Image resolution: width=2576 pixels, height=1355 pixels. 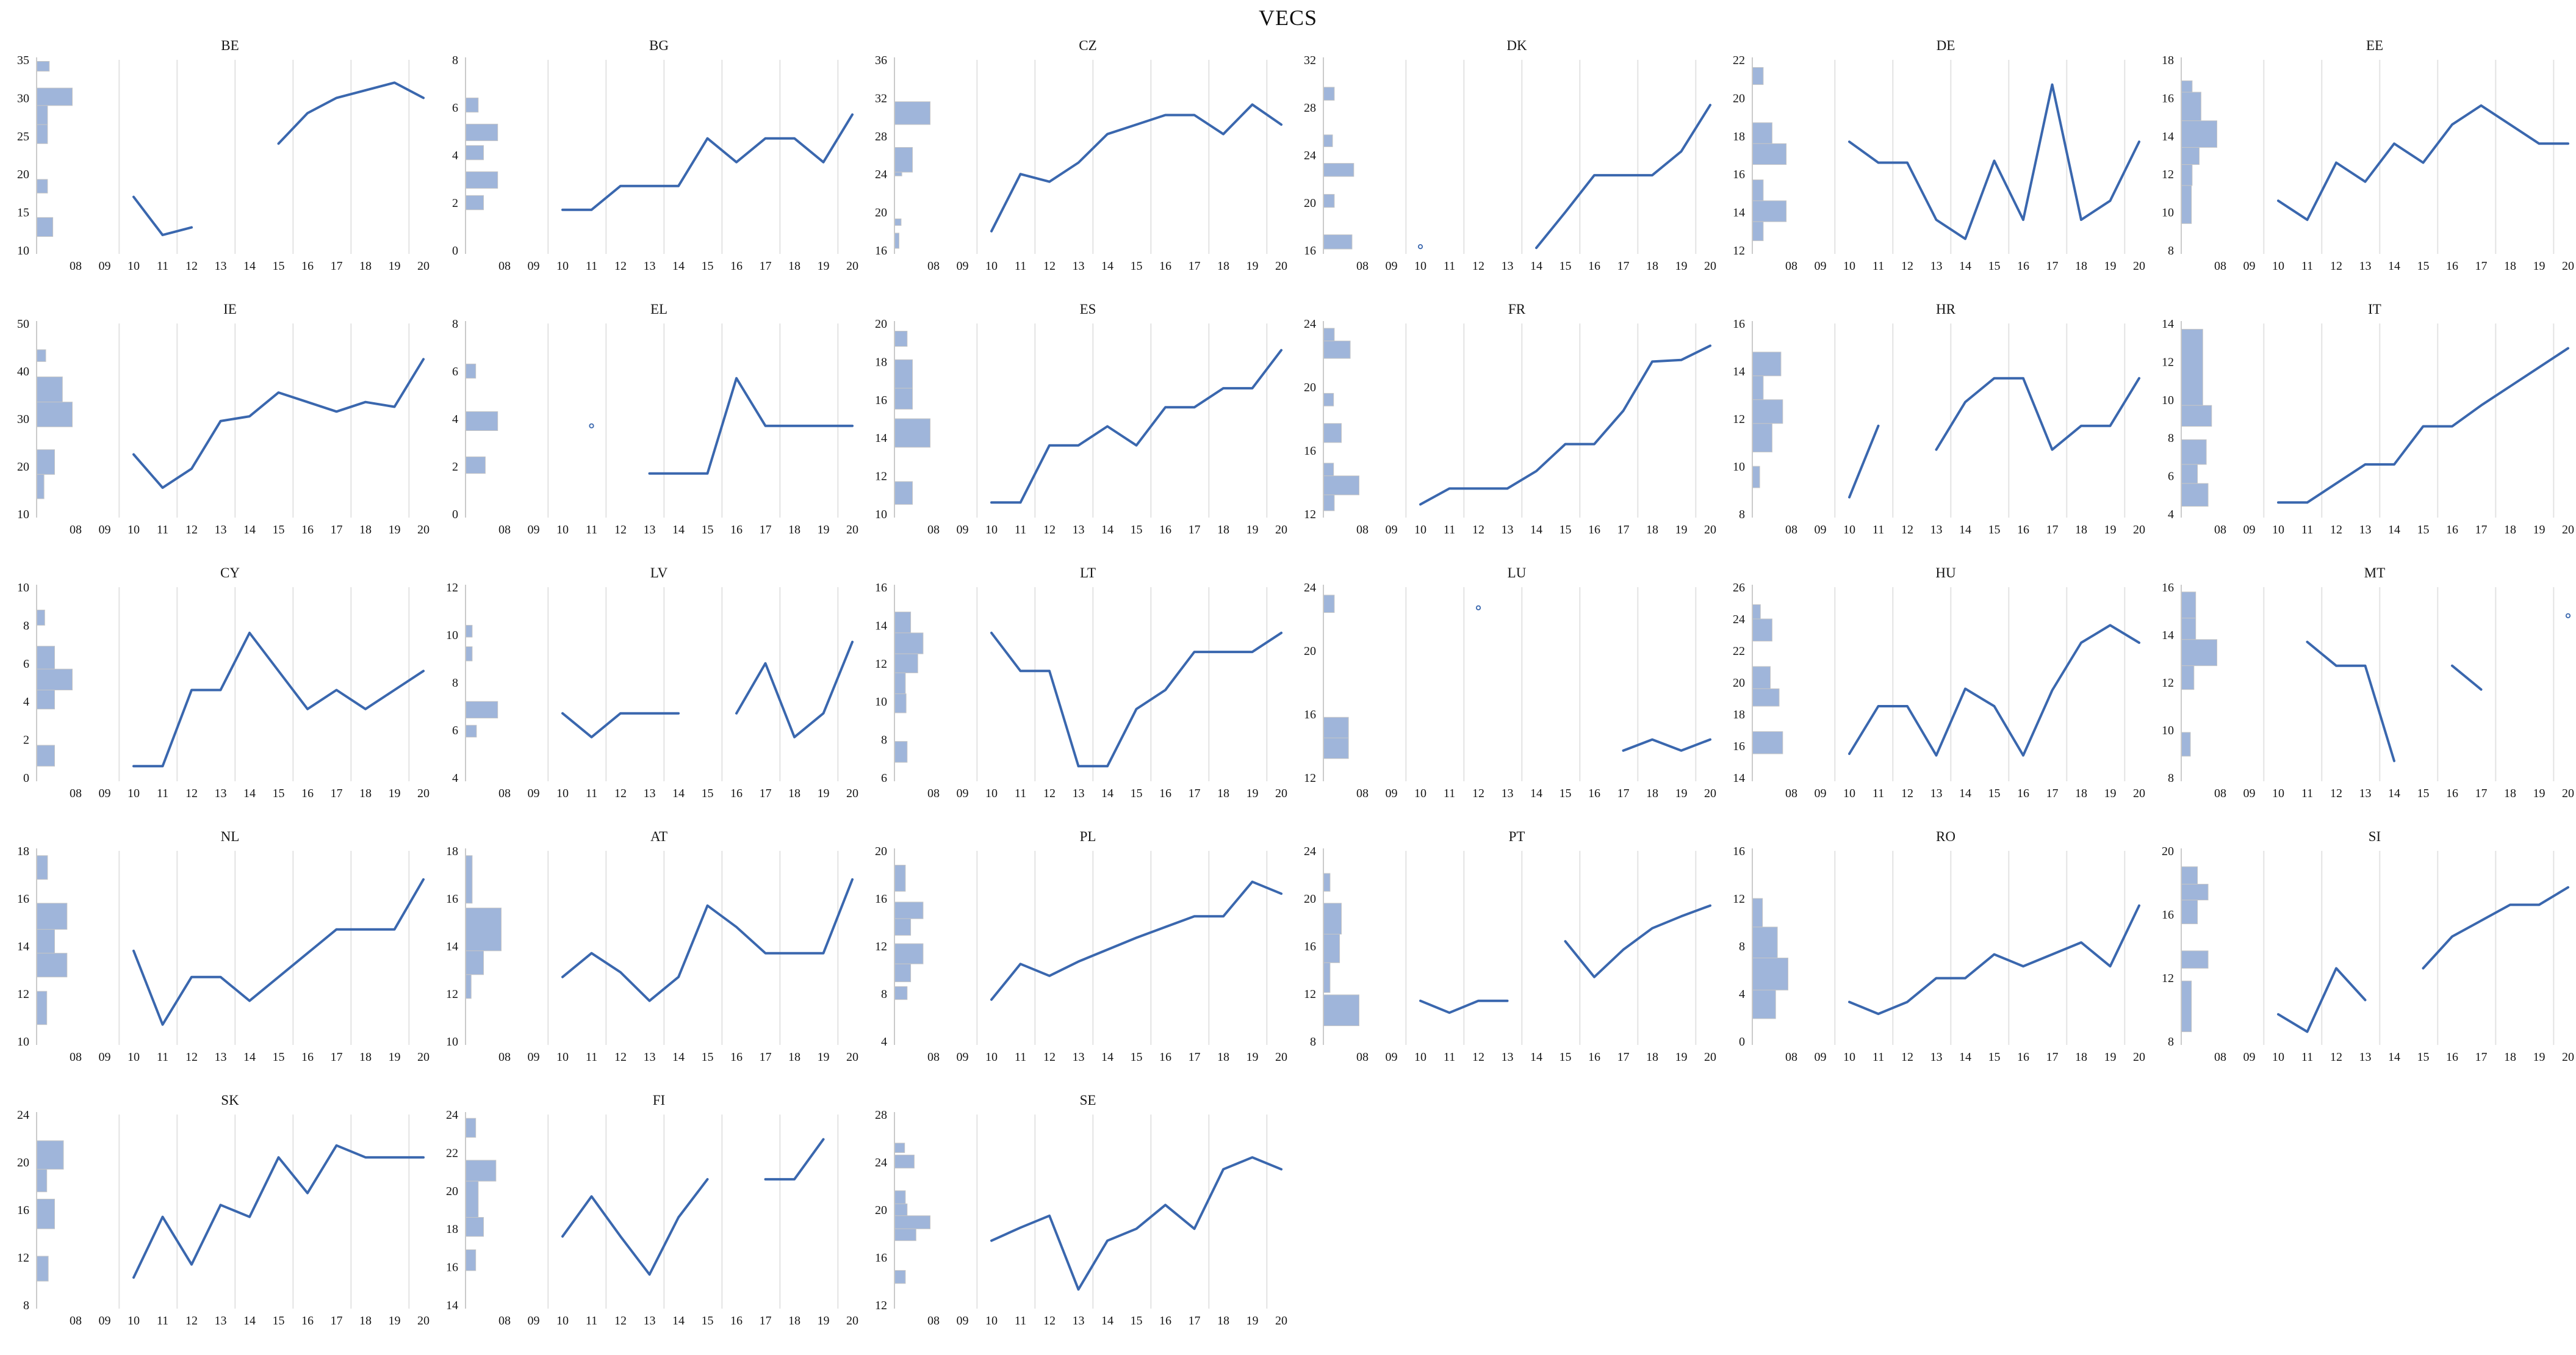 I want to click on chart-FR: 12 16 20 24 08 09 10 11 12 13 14 15 16 17 18 19 20 FR, so click(x=1510, y=419).